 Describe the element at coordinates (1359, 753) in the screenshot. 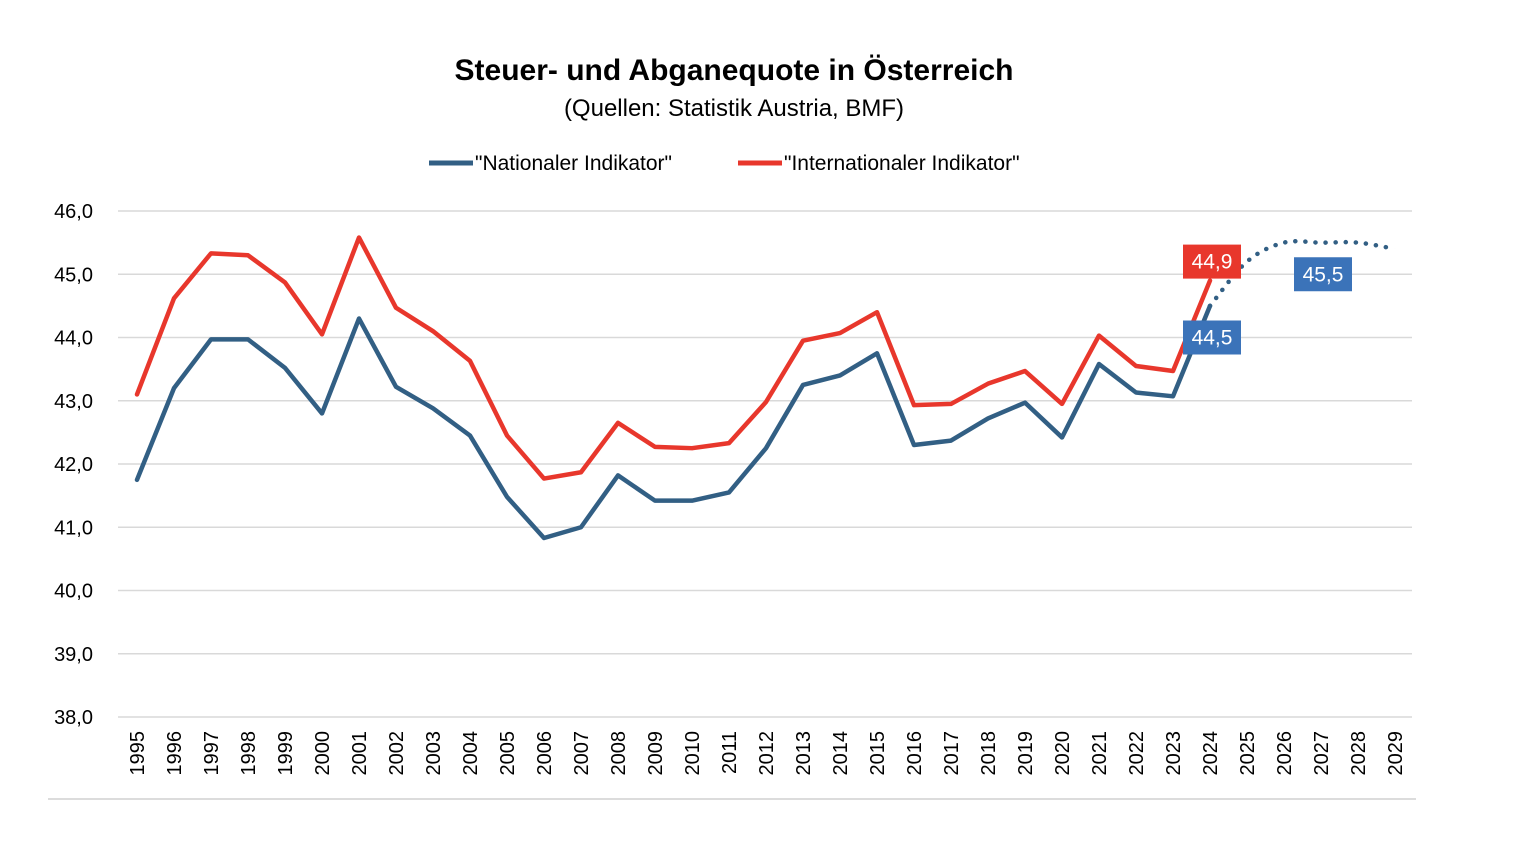

I see `x-tick-label: 2028` at that location.